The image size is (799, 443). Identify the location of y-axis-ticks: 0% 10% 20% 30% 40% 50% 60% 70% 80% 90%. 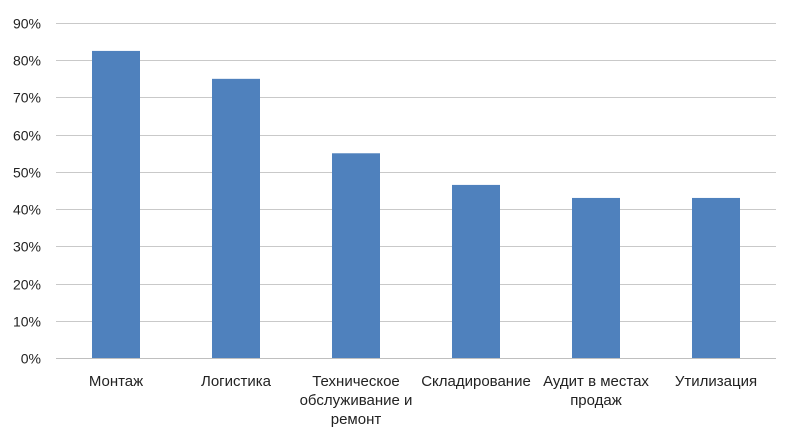
(27, 191).